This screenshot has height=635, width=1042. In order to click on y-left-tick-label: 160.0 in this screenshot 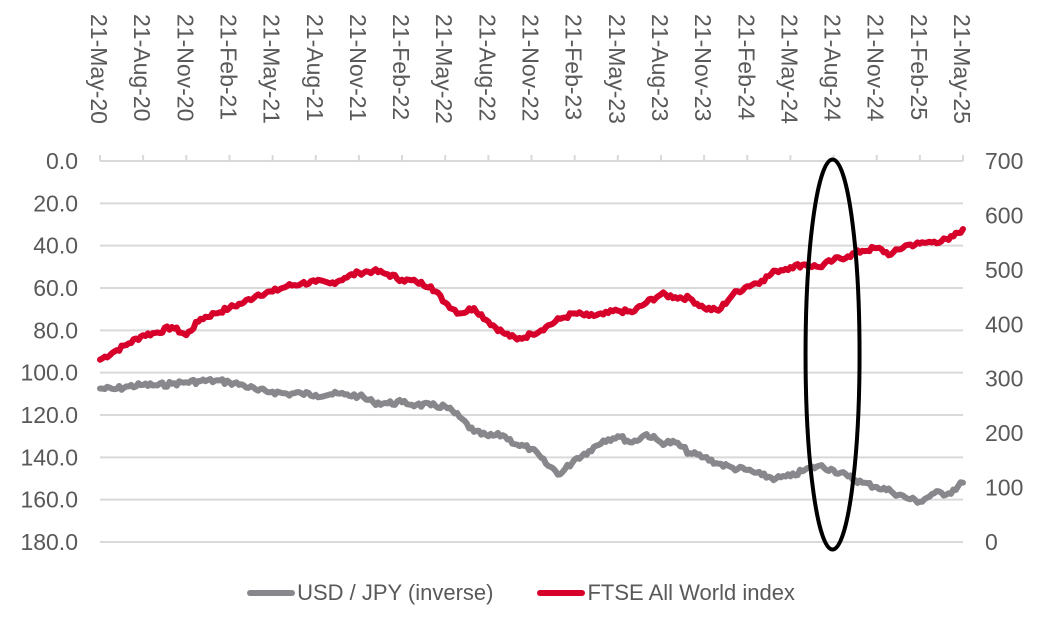, I will do `click(49, 500)`.